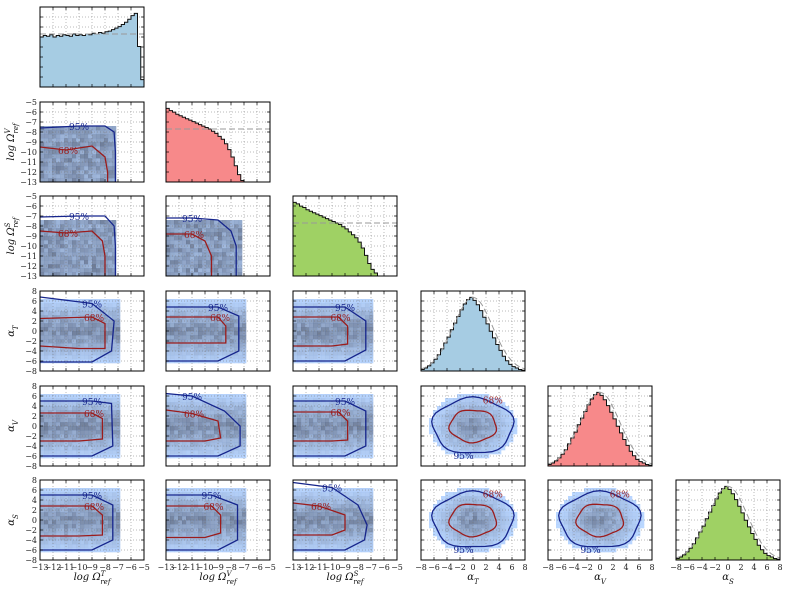 The height and width of the screenshot is (589, 789). I want to click on scatter-panel-4-3: 68%95%, so click(473, 426).